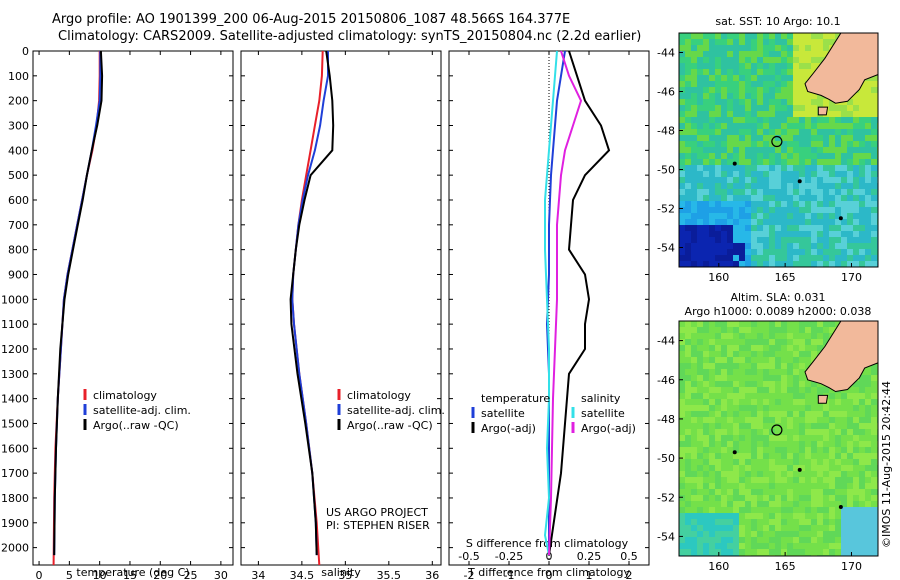 This screenshot has width=900, height=580. What do you see at coordinates (777, 430) in the screenshot?
I see `float-marker` at bounding box center [777, 430].